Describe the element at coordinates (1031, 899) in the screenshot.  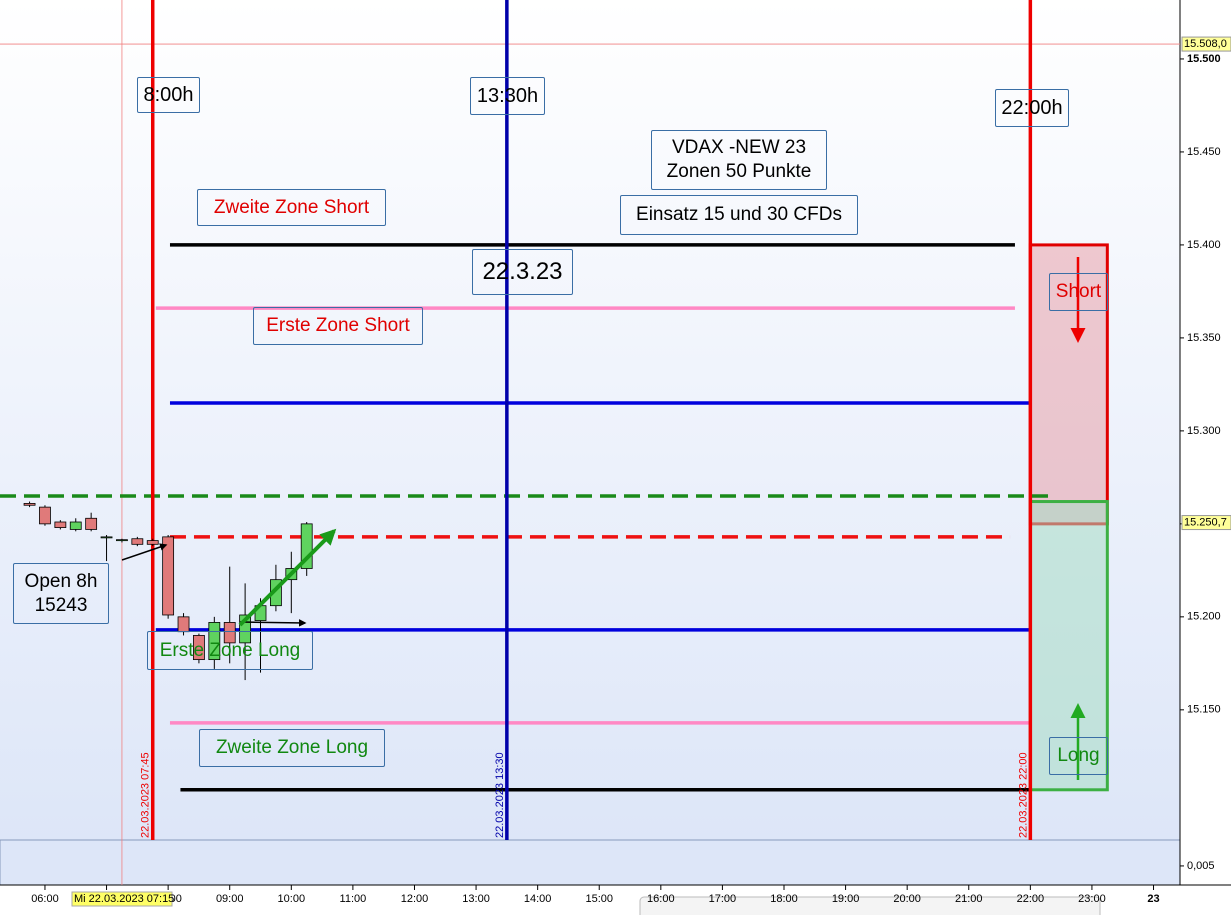
I see `x-tick-label: 22:00` at that location.